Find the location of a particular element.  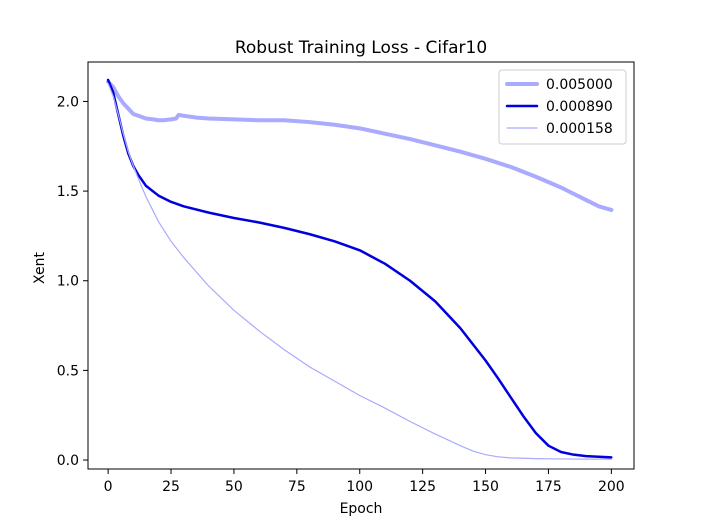

y-tick-label: 1.0 is located at coordinates (68, 282).